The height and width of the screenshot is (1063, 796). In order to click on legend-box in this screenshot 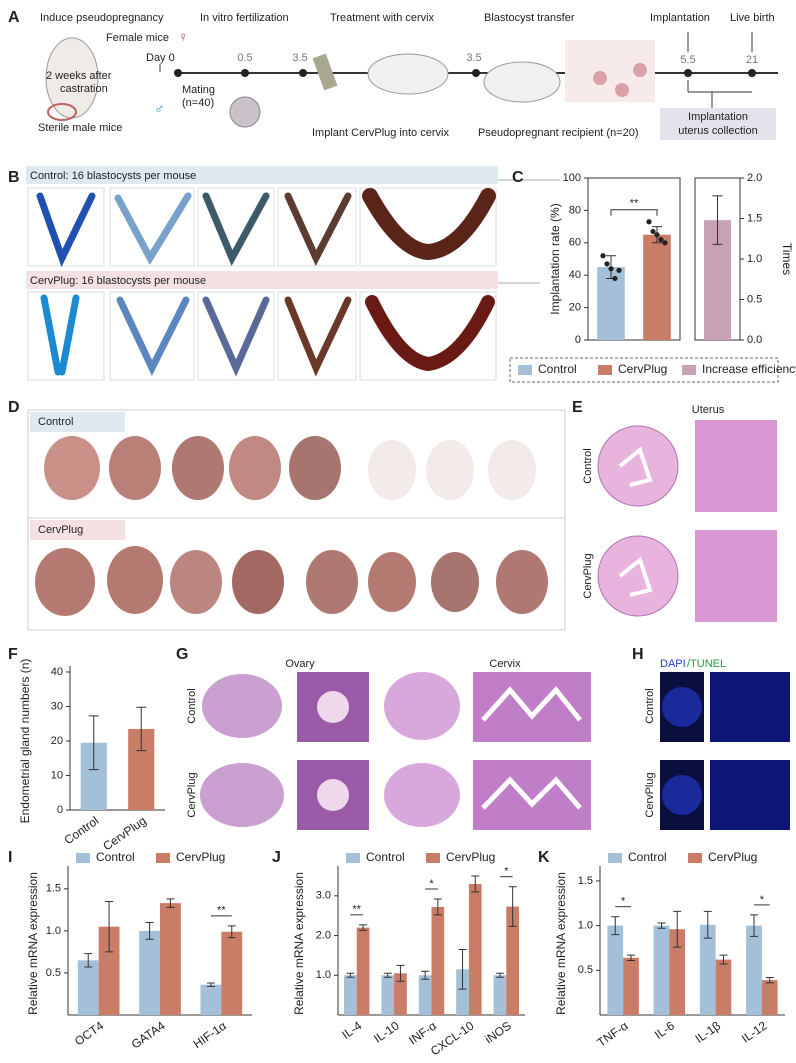, I will do `click(644, 370)`.